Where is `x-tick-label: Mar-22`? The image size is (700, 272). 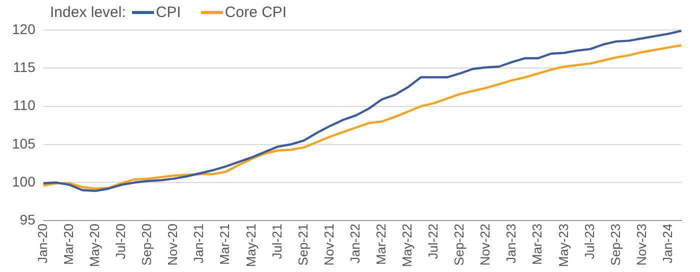
x-tick-label: Mar-22 is located at coordinates (380, 244).